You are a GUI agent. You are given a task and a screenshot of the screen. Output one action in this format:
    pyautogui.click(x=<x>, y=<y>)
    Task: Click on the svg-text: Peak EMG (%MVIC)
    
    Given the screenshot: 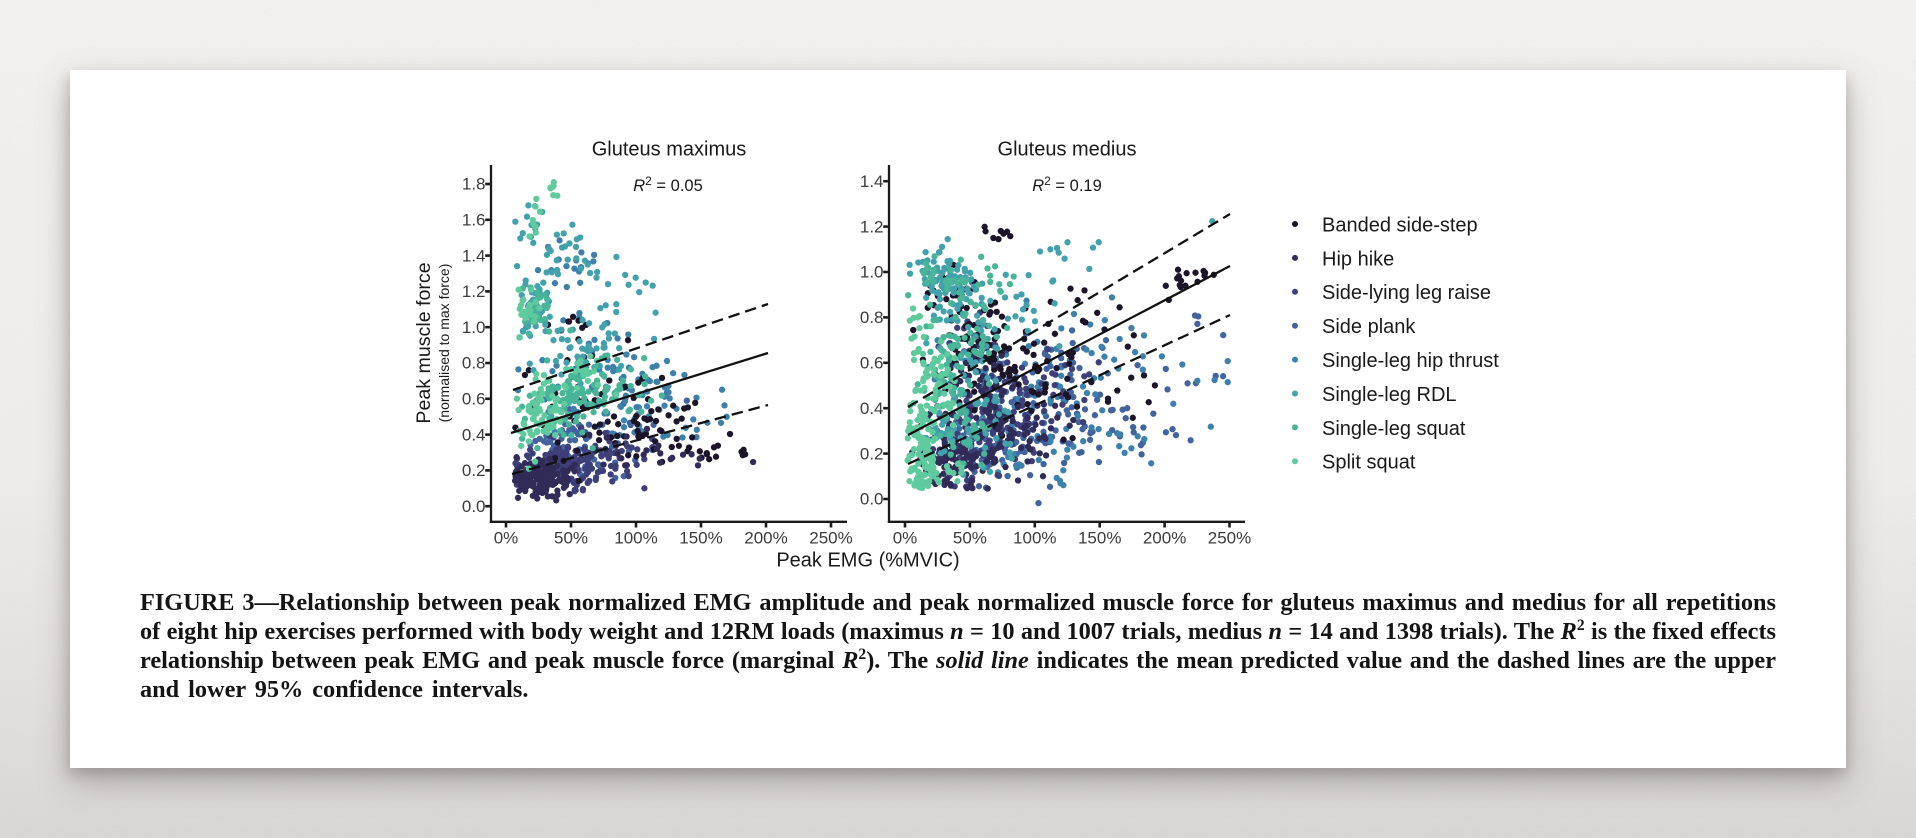 What is the action you would take?
    pyautogui.click(x=867, y=561)
    